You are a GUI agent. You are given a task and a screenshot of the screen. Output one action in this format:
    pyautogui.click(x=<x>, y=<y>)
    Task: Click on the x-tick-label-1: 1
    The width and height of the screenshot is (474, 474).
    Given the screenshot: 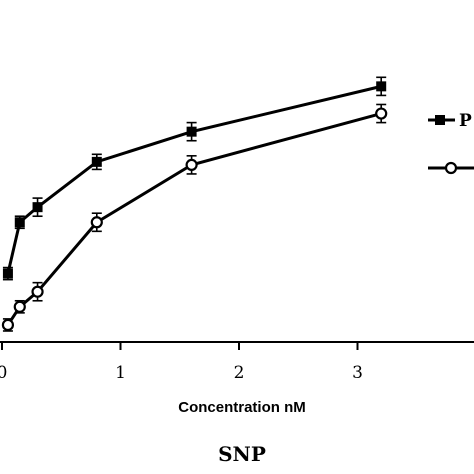 What is the action you would take?
    pyautogui.click(x=120, y=373)
    